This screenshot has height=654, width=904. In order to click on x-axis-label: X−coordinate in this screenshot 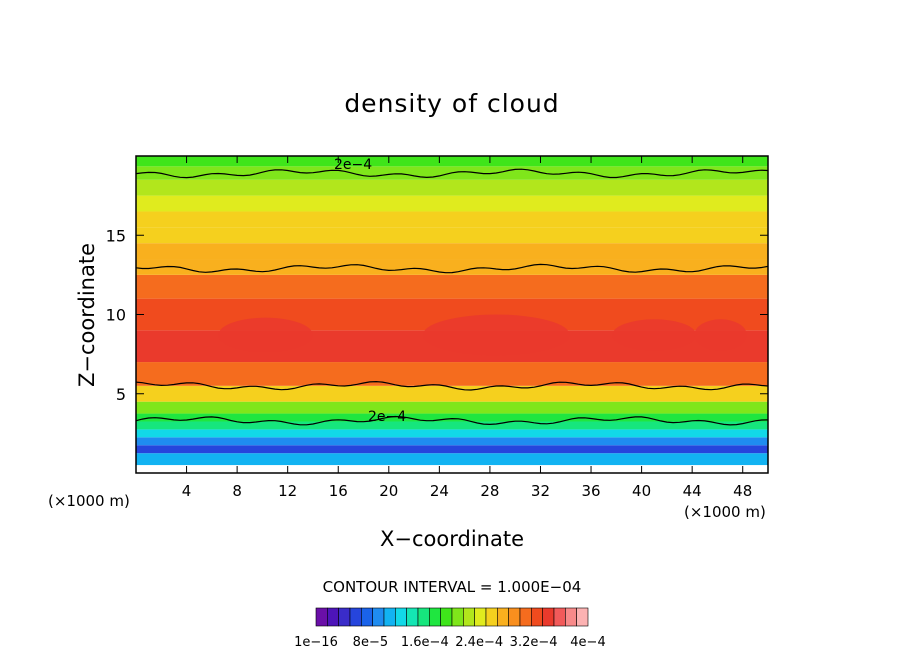, I will do `click(452, 539)`.